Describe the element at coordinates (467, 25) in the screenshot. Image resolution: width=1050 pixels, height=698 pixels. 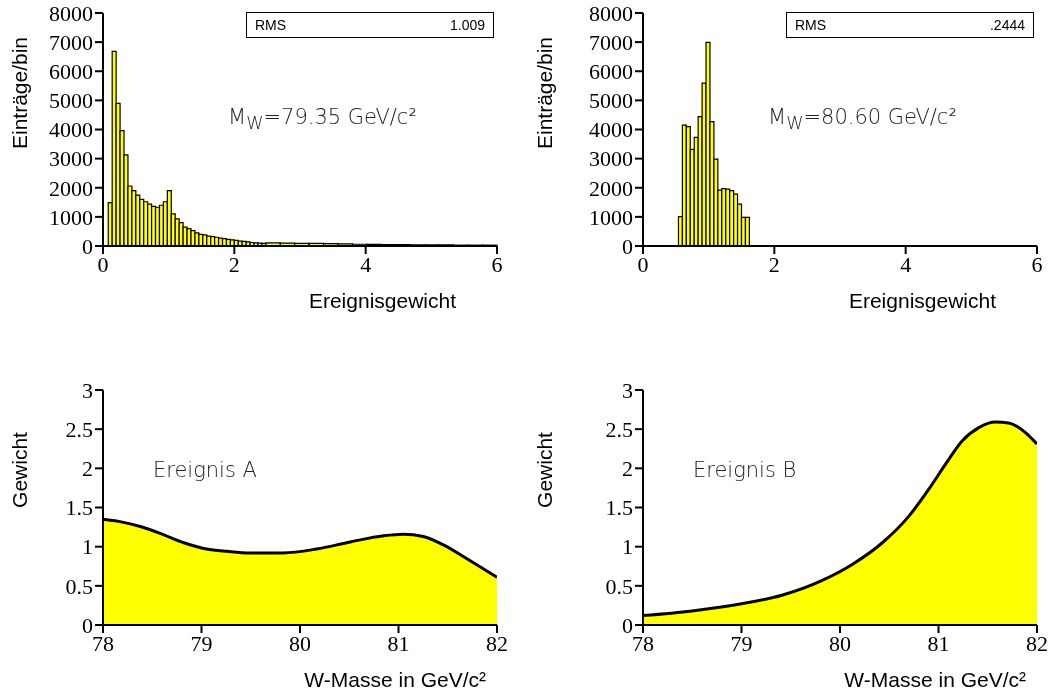
I see `annotation: 1.009` at that location.